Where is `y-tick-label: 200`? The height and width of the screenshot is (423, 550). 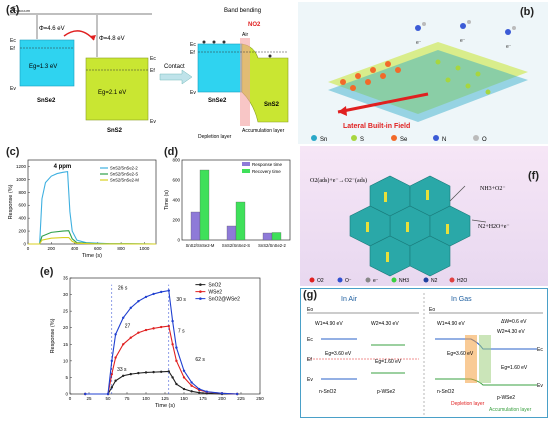 y-tick-label: 200 is located at coordinates (176, 220).